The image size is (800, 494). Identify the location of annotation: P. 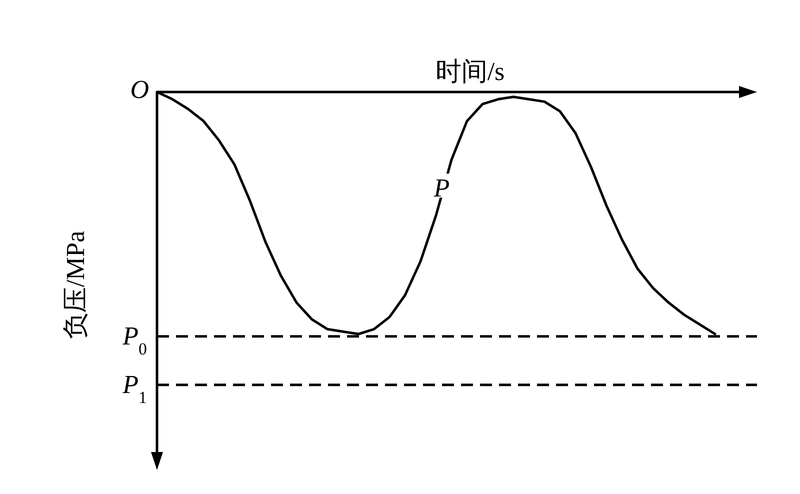
(441, 188).